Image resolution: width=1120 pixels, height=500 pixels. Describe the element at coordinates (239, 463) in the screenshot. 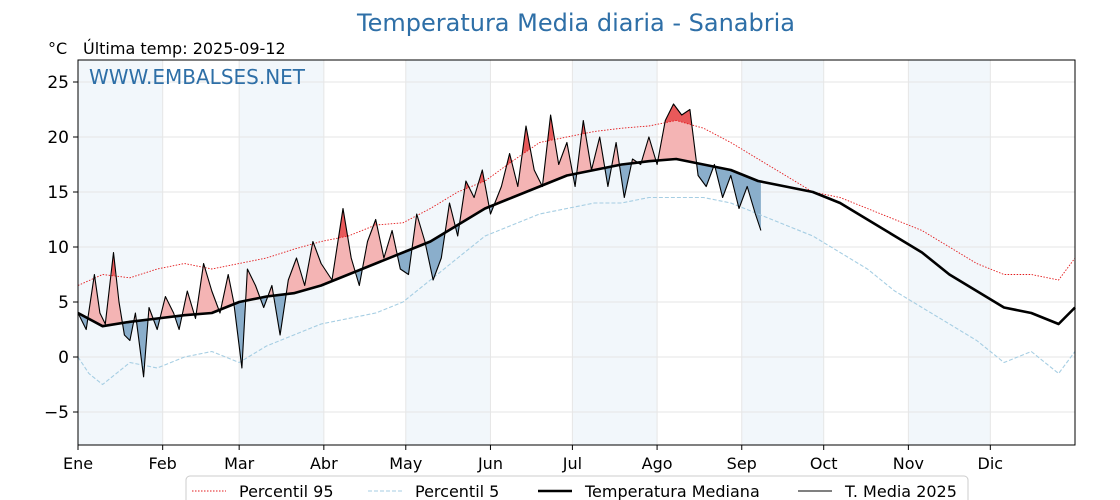

I see `x-tick-label: Mar` at that location.